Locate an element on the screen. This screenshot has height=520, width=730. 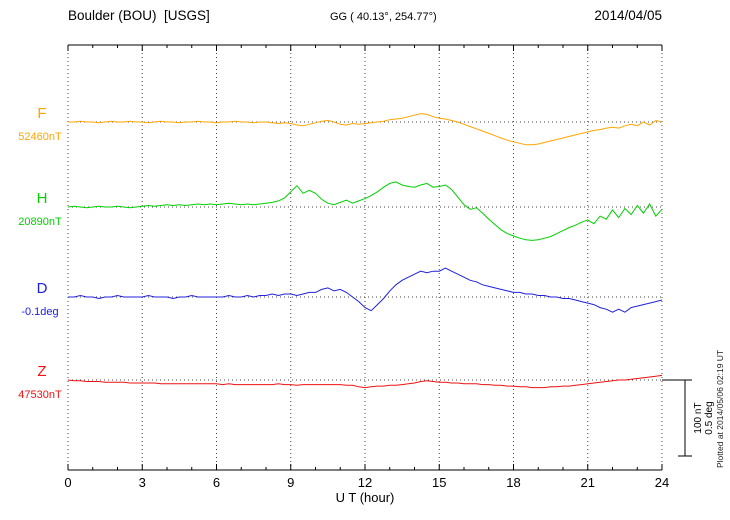
series-label-D: D is located at coordinates (42, 288).